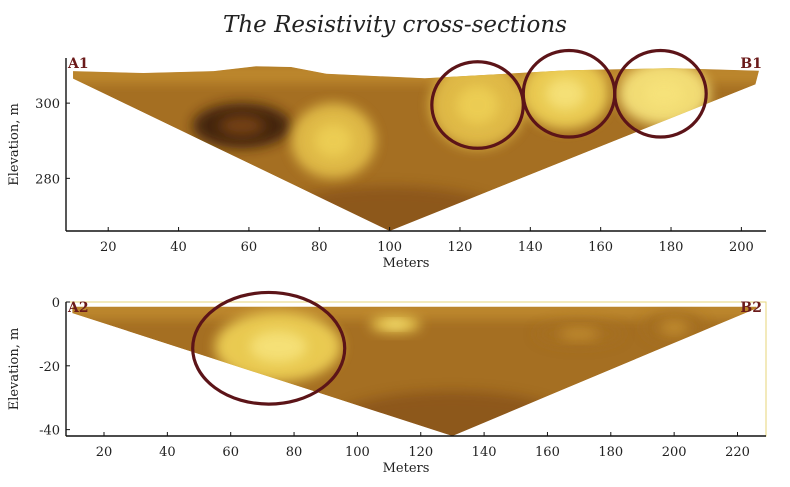 This screenshot has width=790, height=487. What do you see at coordinates (78, 308) in the screenshot?
I see `profile-start-label: A2` at bounding box center [78, 308].